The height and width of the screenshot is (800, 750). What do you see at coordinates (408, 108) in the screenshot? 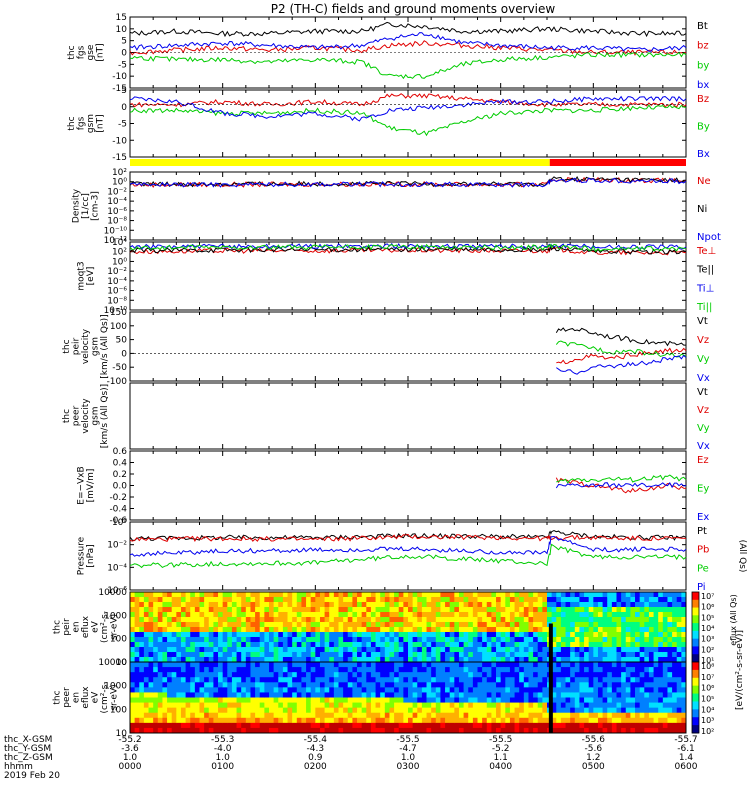
I see `series-bx-line` at bounding box center [408, 108].